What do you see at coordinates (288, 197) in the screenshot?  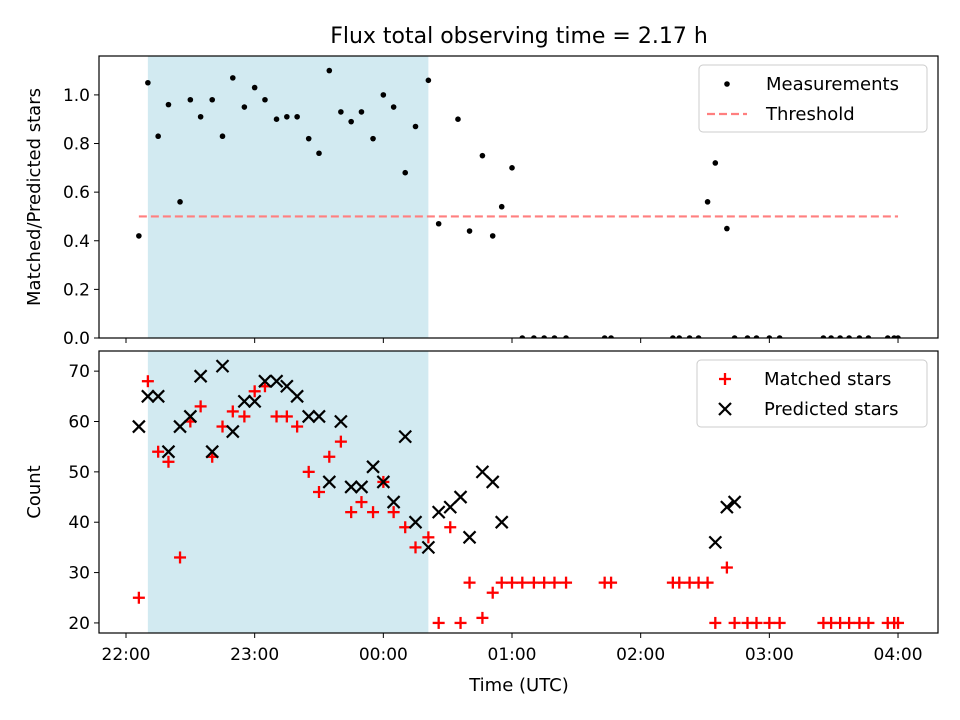 I see `observing-window-shade` at bounding box center [288, 197].